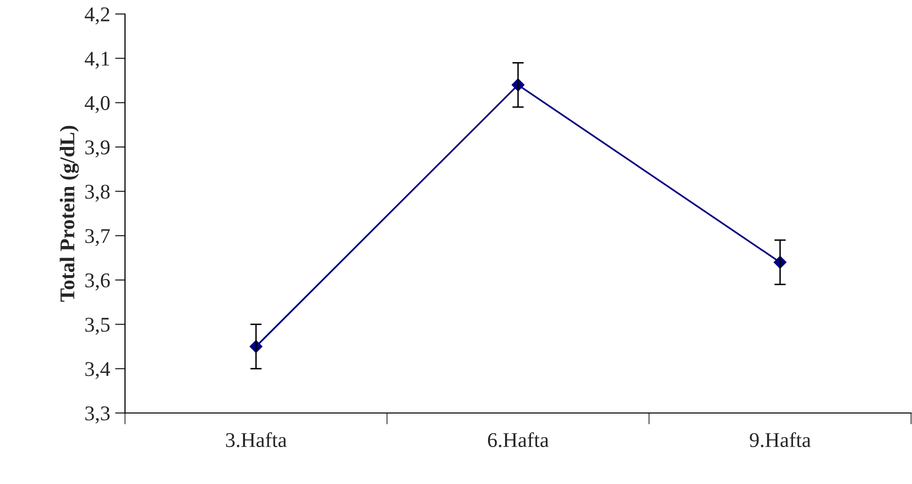 This screenshot has height=484, width=912. I want to click on y-tick-label: 3,6, so click(97, 281).